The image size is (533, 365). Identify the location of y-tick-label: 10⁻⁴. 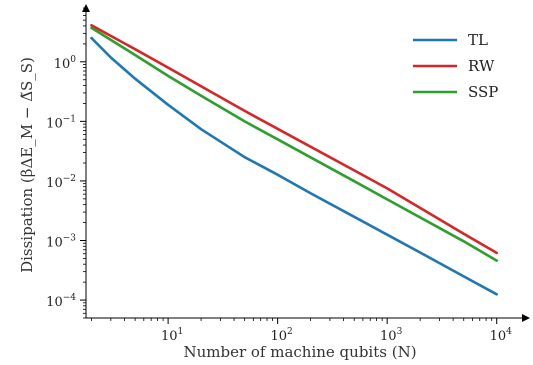
(61, 301).